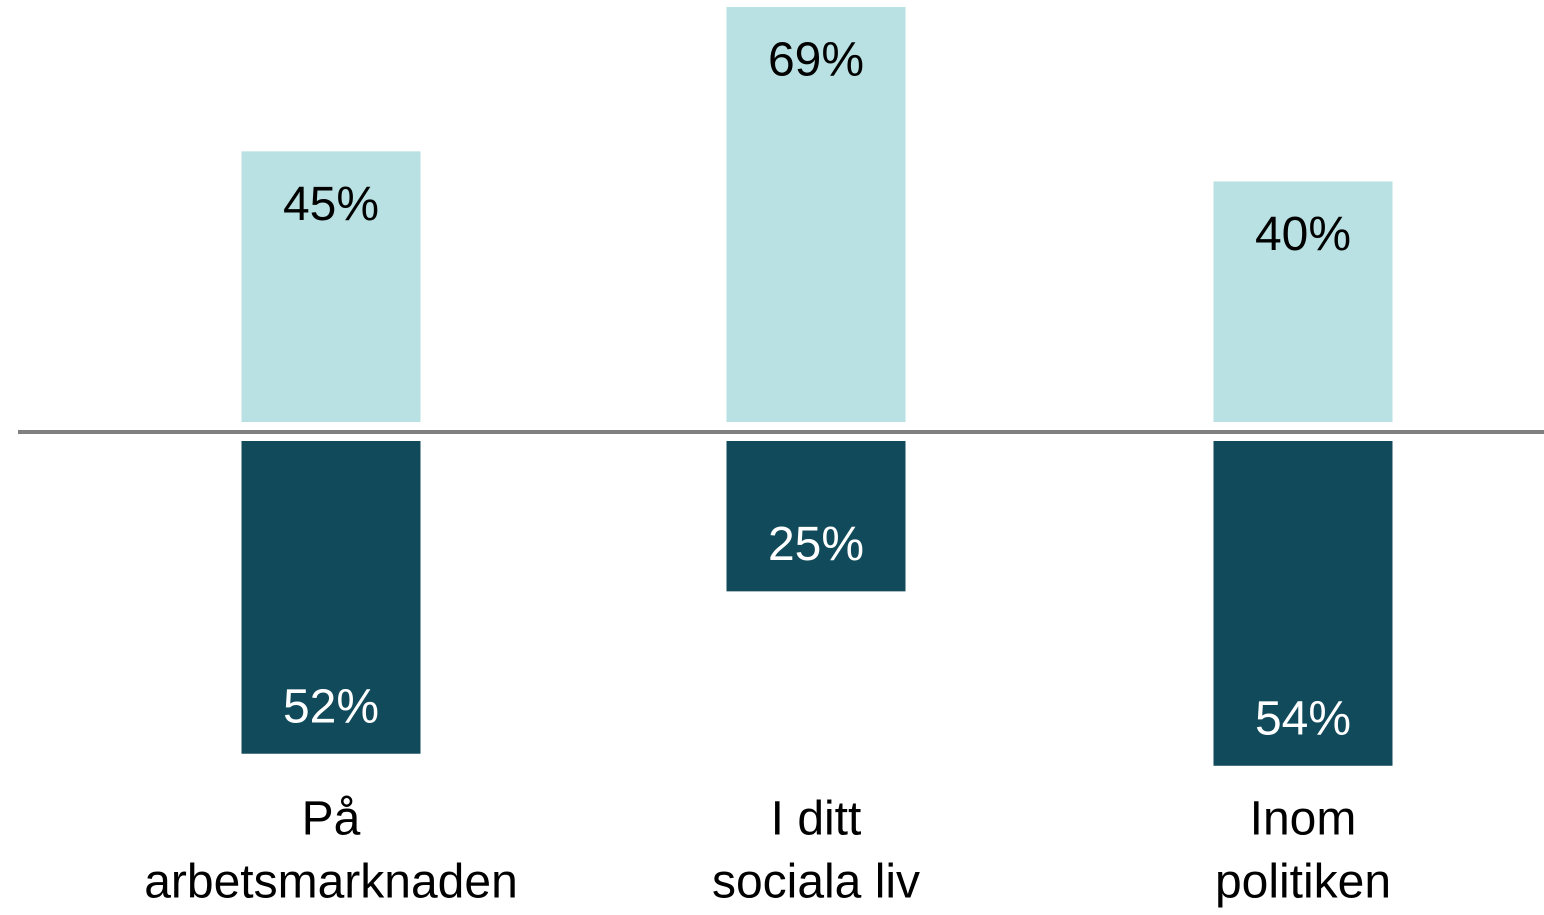 The height and width of the screenshot is (915, 1544). What do you see at coordinates (1303, 819) in the screenshot?
I see `category-label: Inom` at bounding box center [1303, 819].